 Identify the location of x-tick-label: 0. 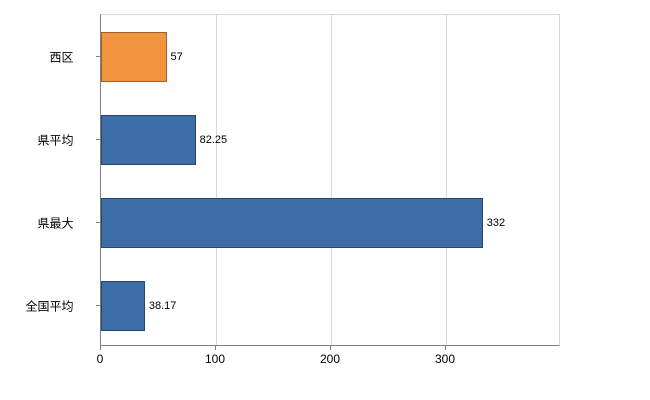
(100, 359).